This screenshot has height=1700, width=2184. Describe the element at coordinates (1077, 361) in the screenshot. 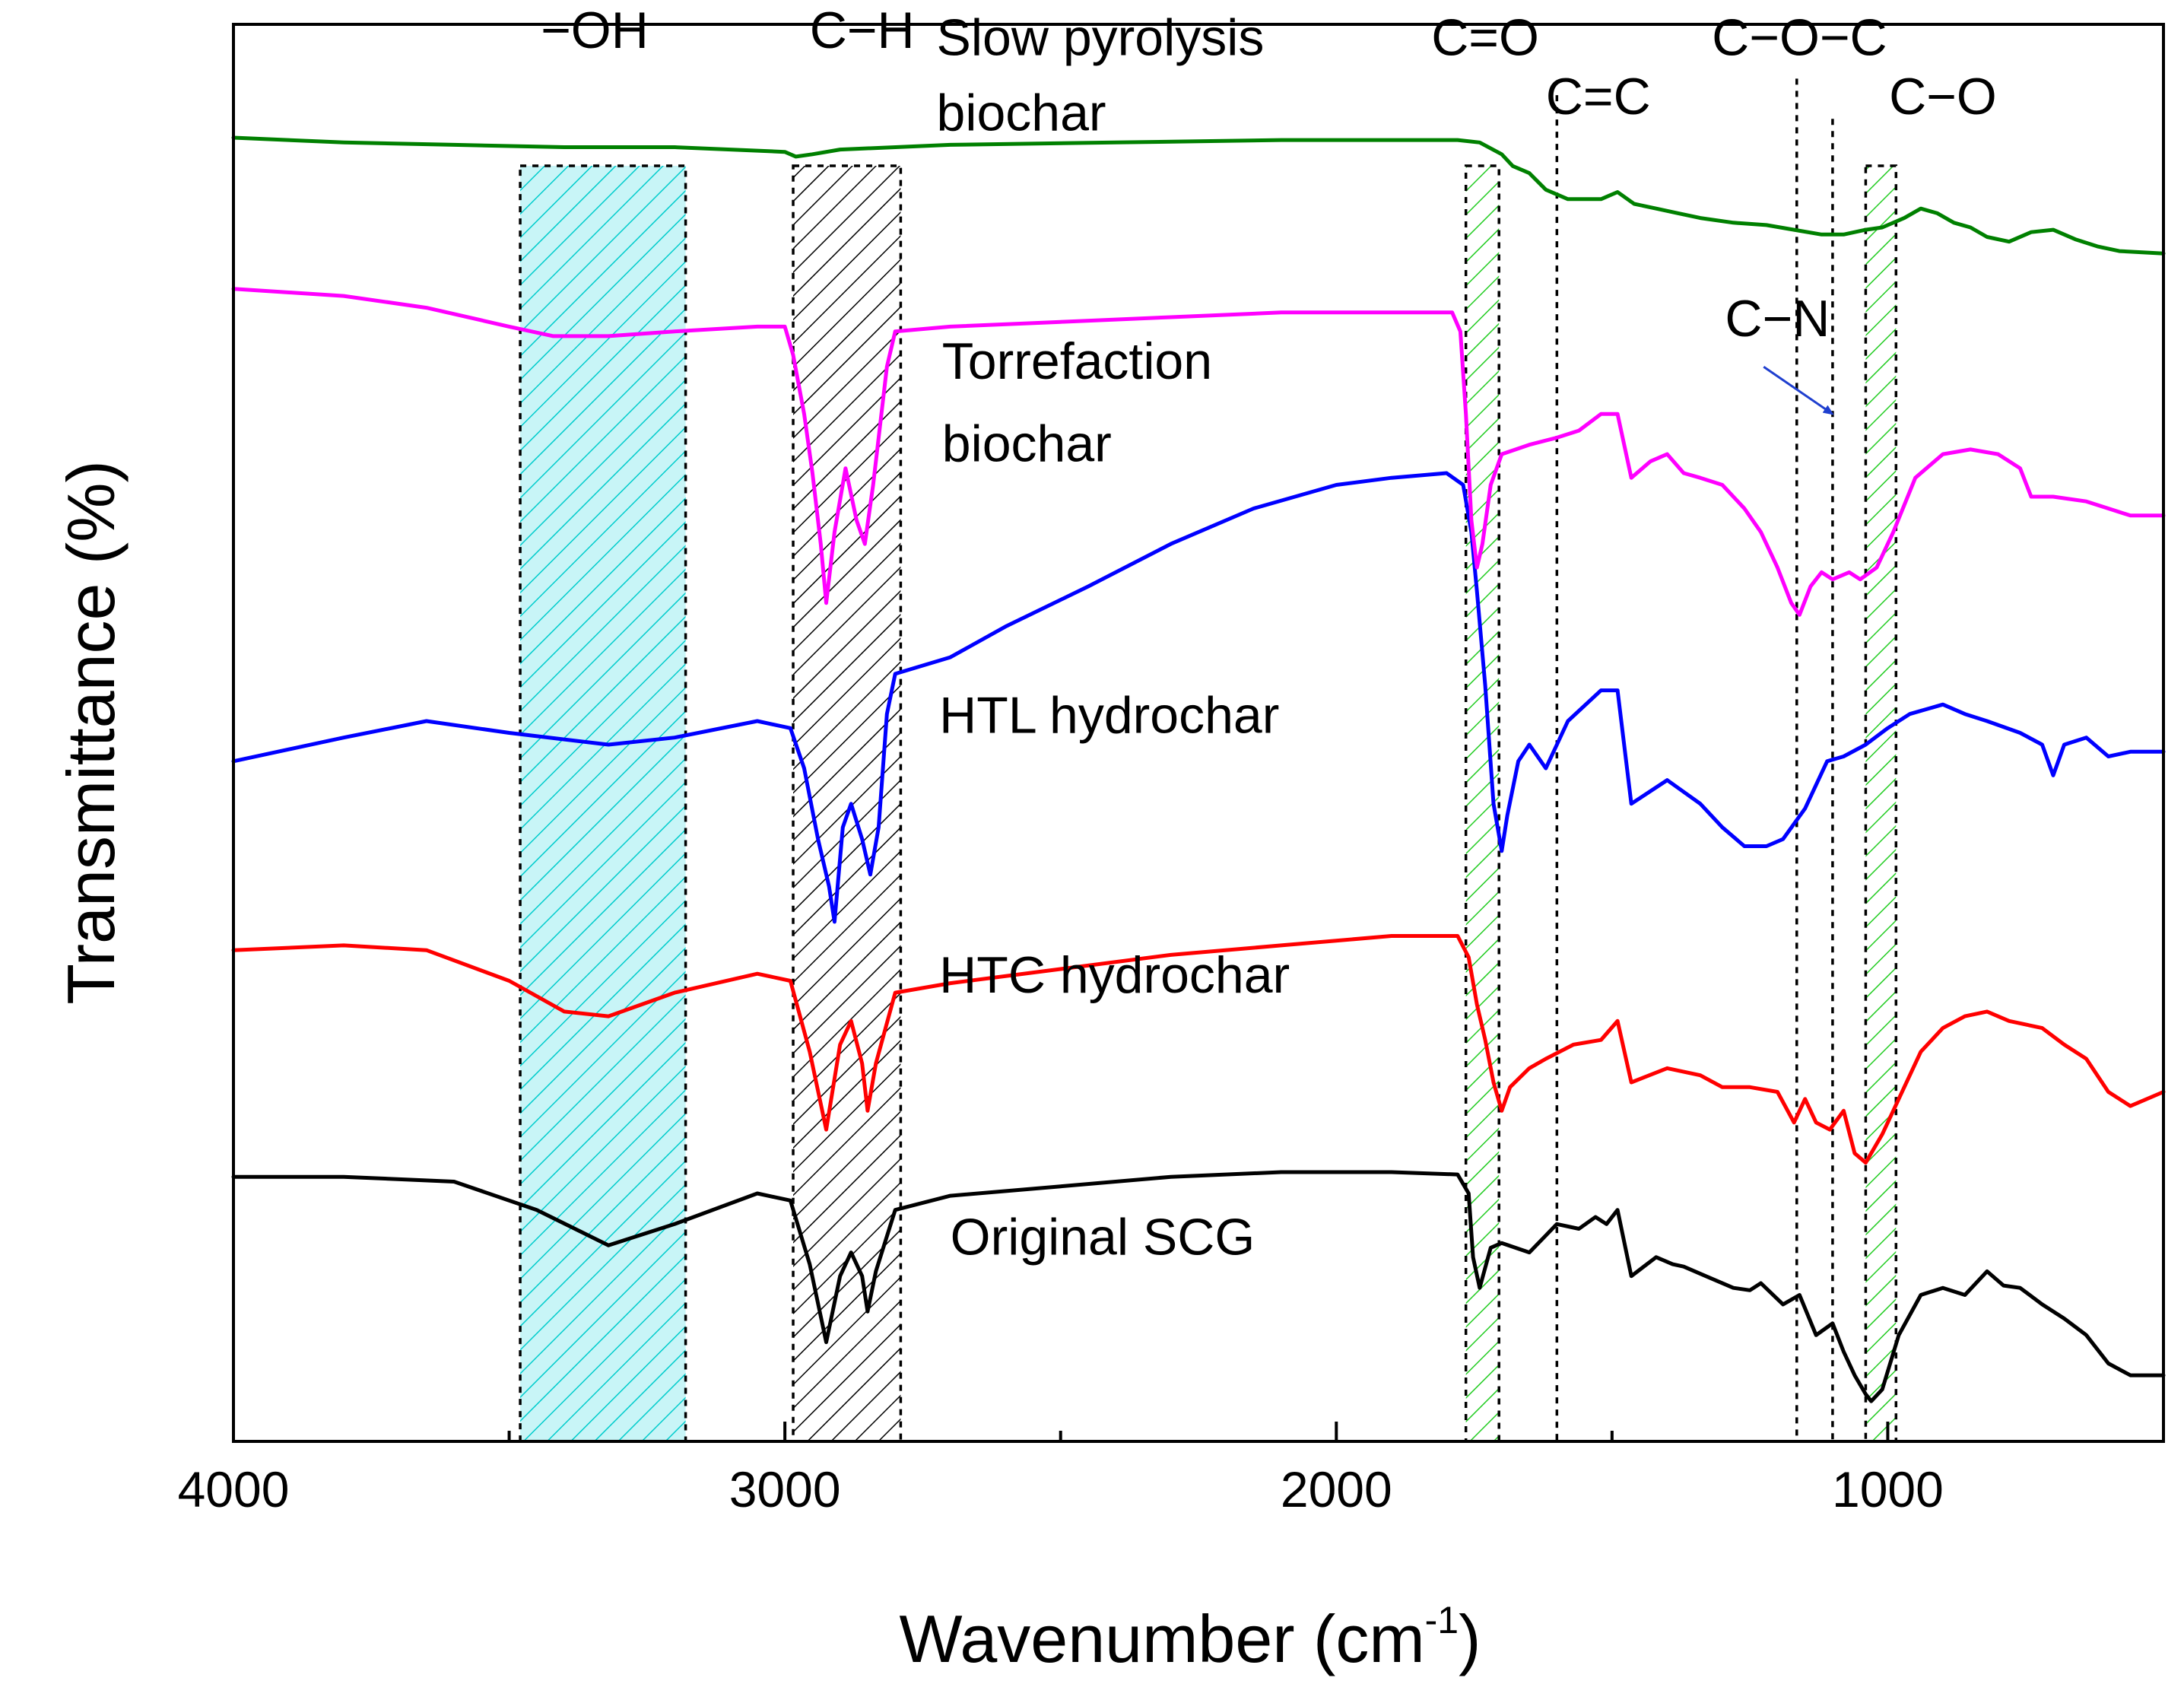

I see `label-torrefaction-biochar: Torrefaction` at that location.